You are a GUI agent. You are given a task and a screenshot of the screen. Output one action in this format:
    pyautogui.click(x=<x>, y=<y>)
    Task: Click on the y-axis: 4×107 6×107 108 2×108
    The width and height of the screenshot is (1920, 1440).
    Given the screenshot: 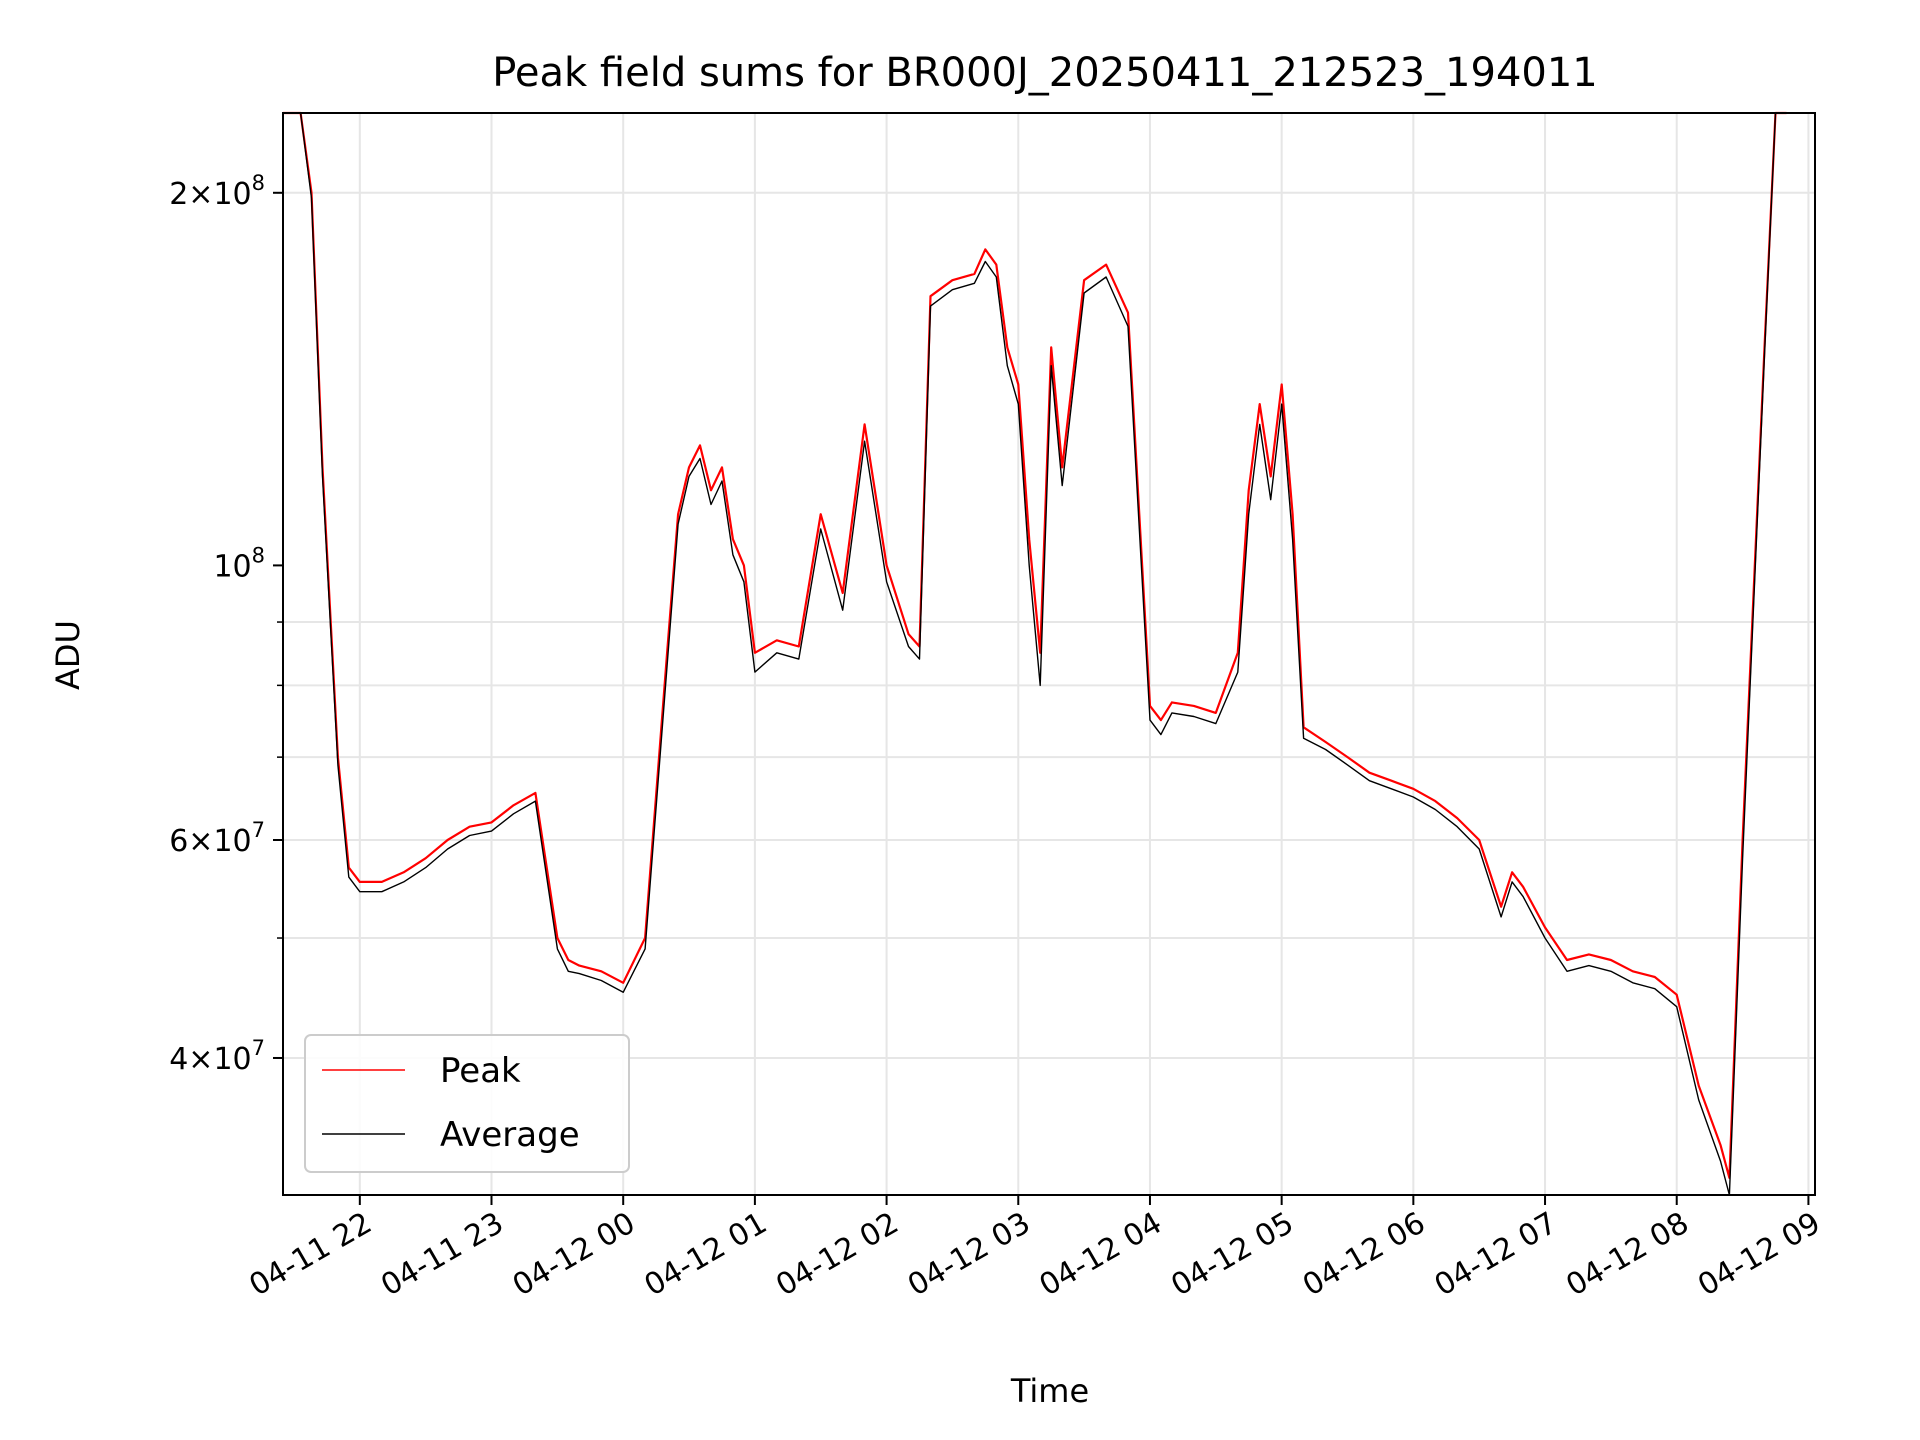 What is the action you would take?
    pyautogui.click(x=226, y=624)
    